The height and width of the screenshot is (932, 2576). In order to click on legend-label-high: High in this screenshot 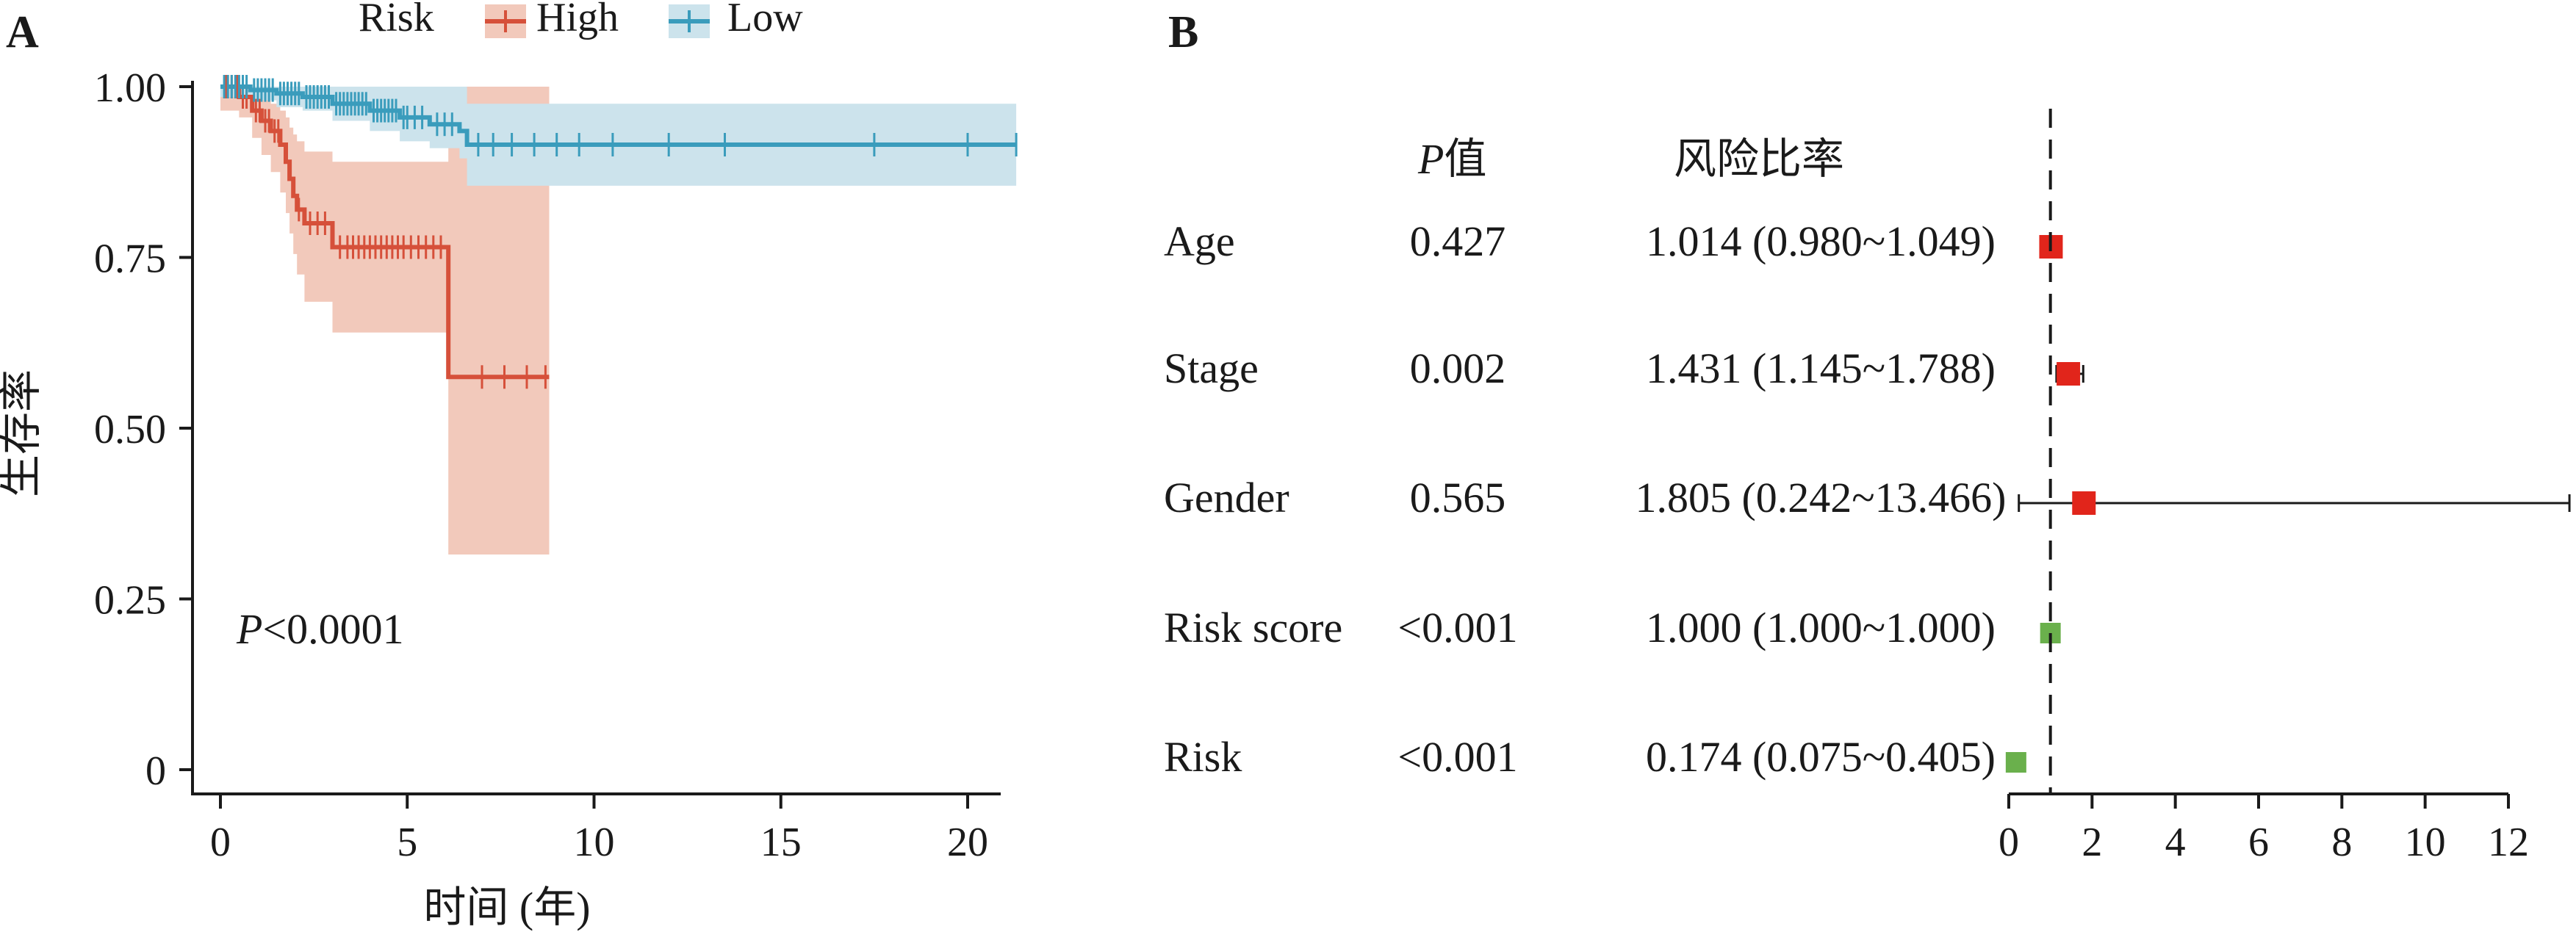, I will do `click(577, 20)`.